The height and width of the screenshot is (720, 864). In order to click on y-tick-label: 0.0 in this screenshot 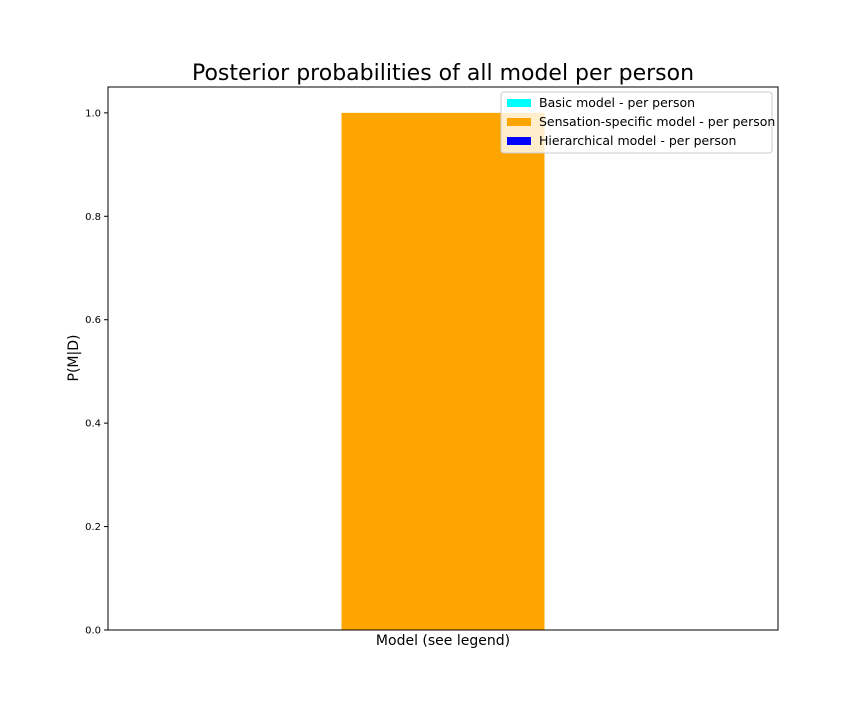, I will do `click(93, 631)`.